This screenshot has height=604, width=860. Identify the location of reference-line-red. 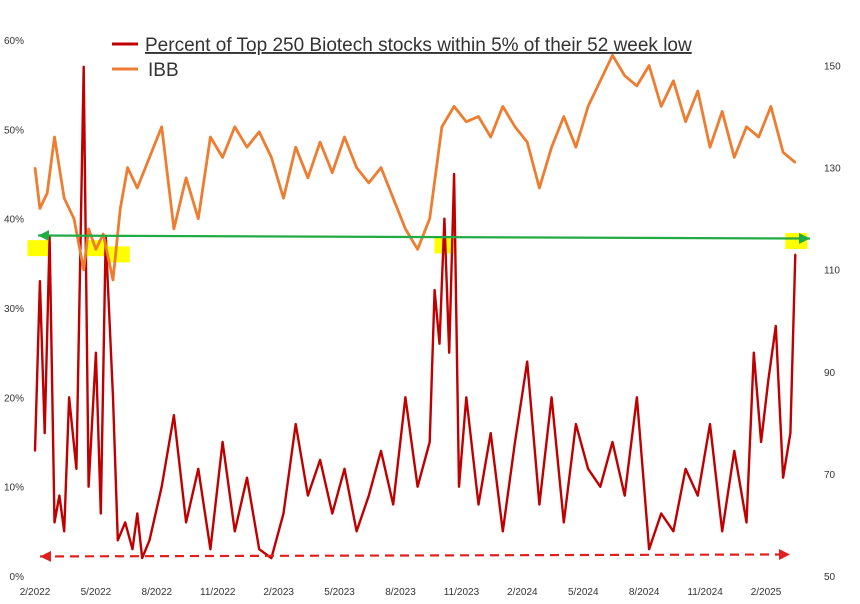
(415, 555).